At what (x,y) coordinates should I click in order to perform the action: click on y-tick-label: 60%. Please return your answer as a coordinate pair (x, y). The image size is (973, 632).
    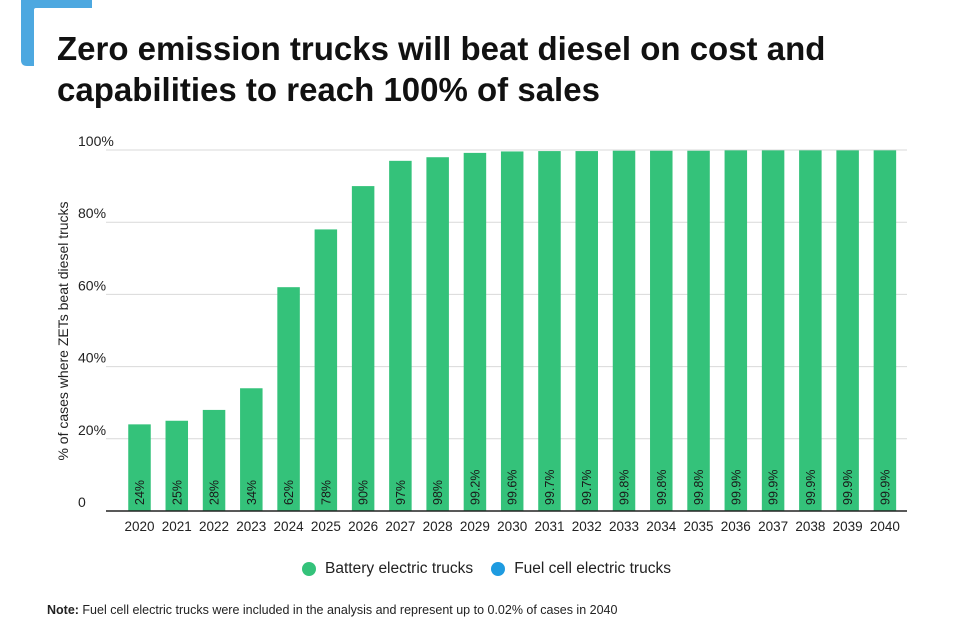
    Looking at the image, I should click on (92, 285).